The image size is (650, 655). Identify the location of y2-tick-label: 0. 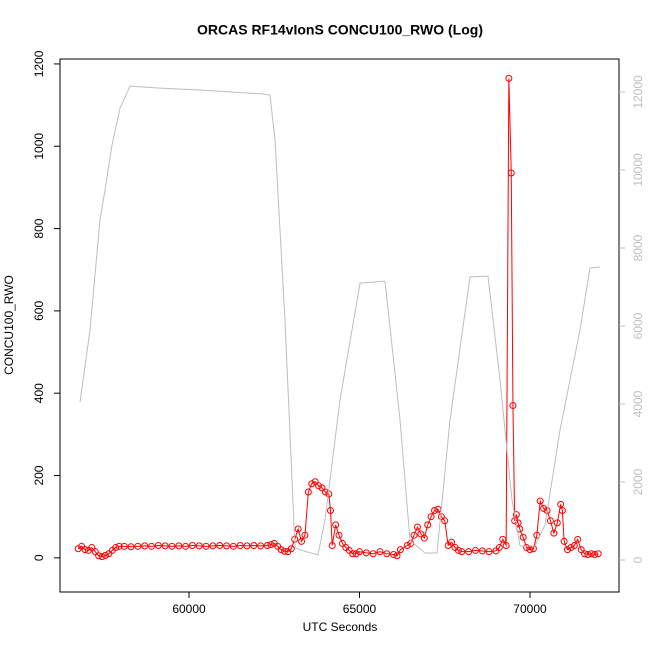
(638, 559).